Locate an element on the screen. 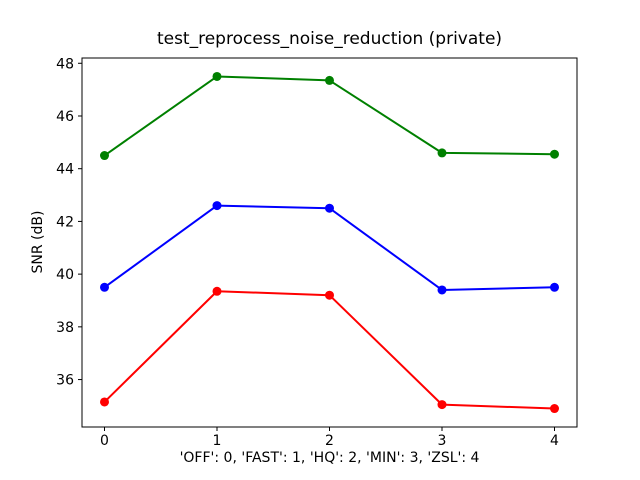 The image size is (640, 480). y-tick-label: 36 is located at coordinates (65, 381).